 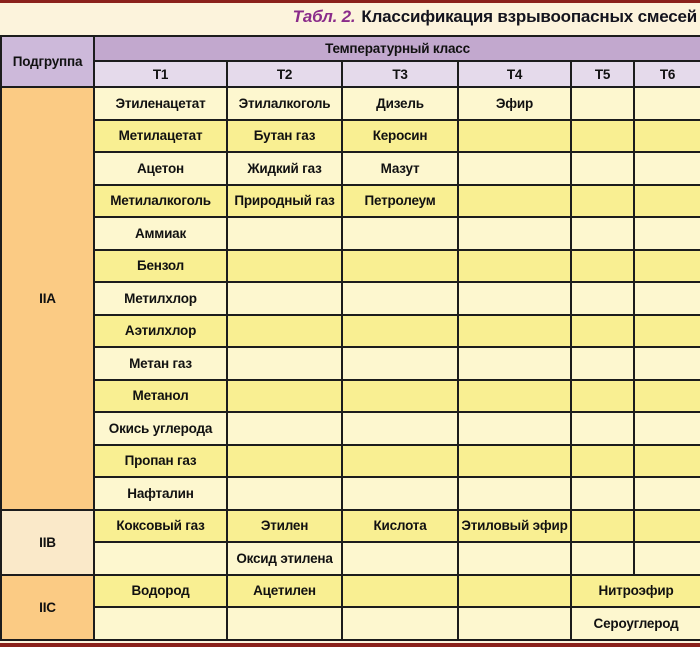 What do you see at coordinates (284, 590) in the screenshot?
I see `substance-cell: Ацетилен` at bounding box center [284, 590].